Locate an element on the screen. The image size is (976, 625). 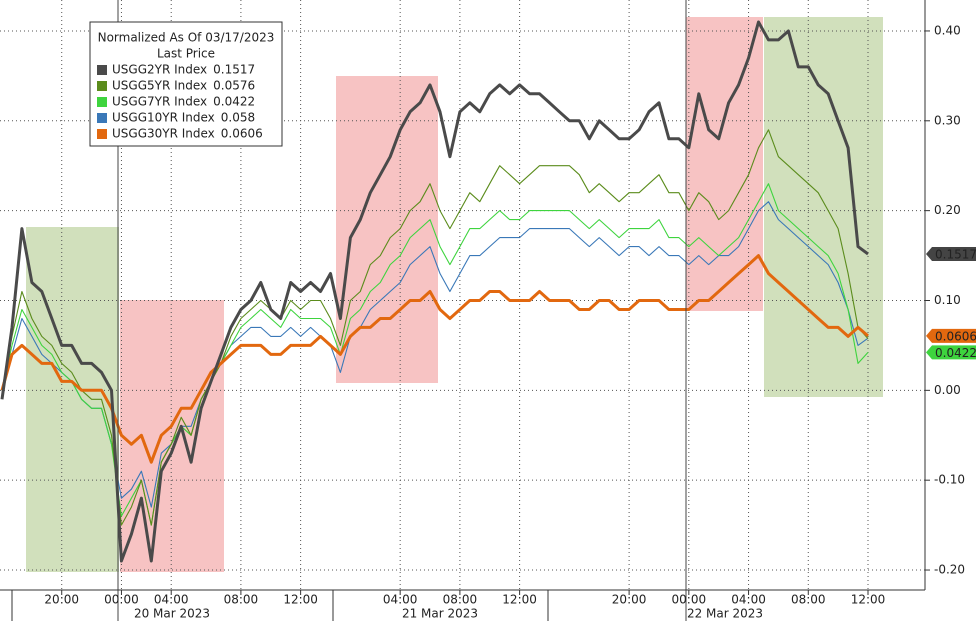
legend-label: USGG2YR Index is located at coordinates (159, 70).